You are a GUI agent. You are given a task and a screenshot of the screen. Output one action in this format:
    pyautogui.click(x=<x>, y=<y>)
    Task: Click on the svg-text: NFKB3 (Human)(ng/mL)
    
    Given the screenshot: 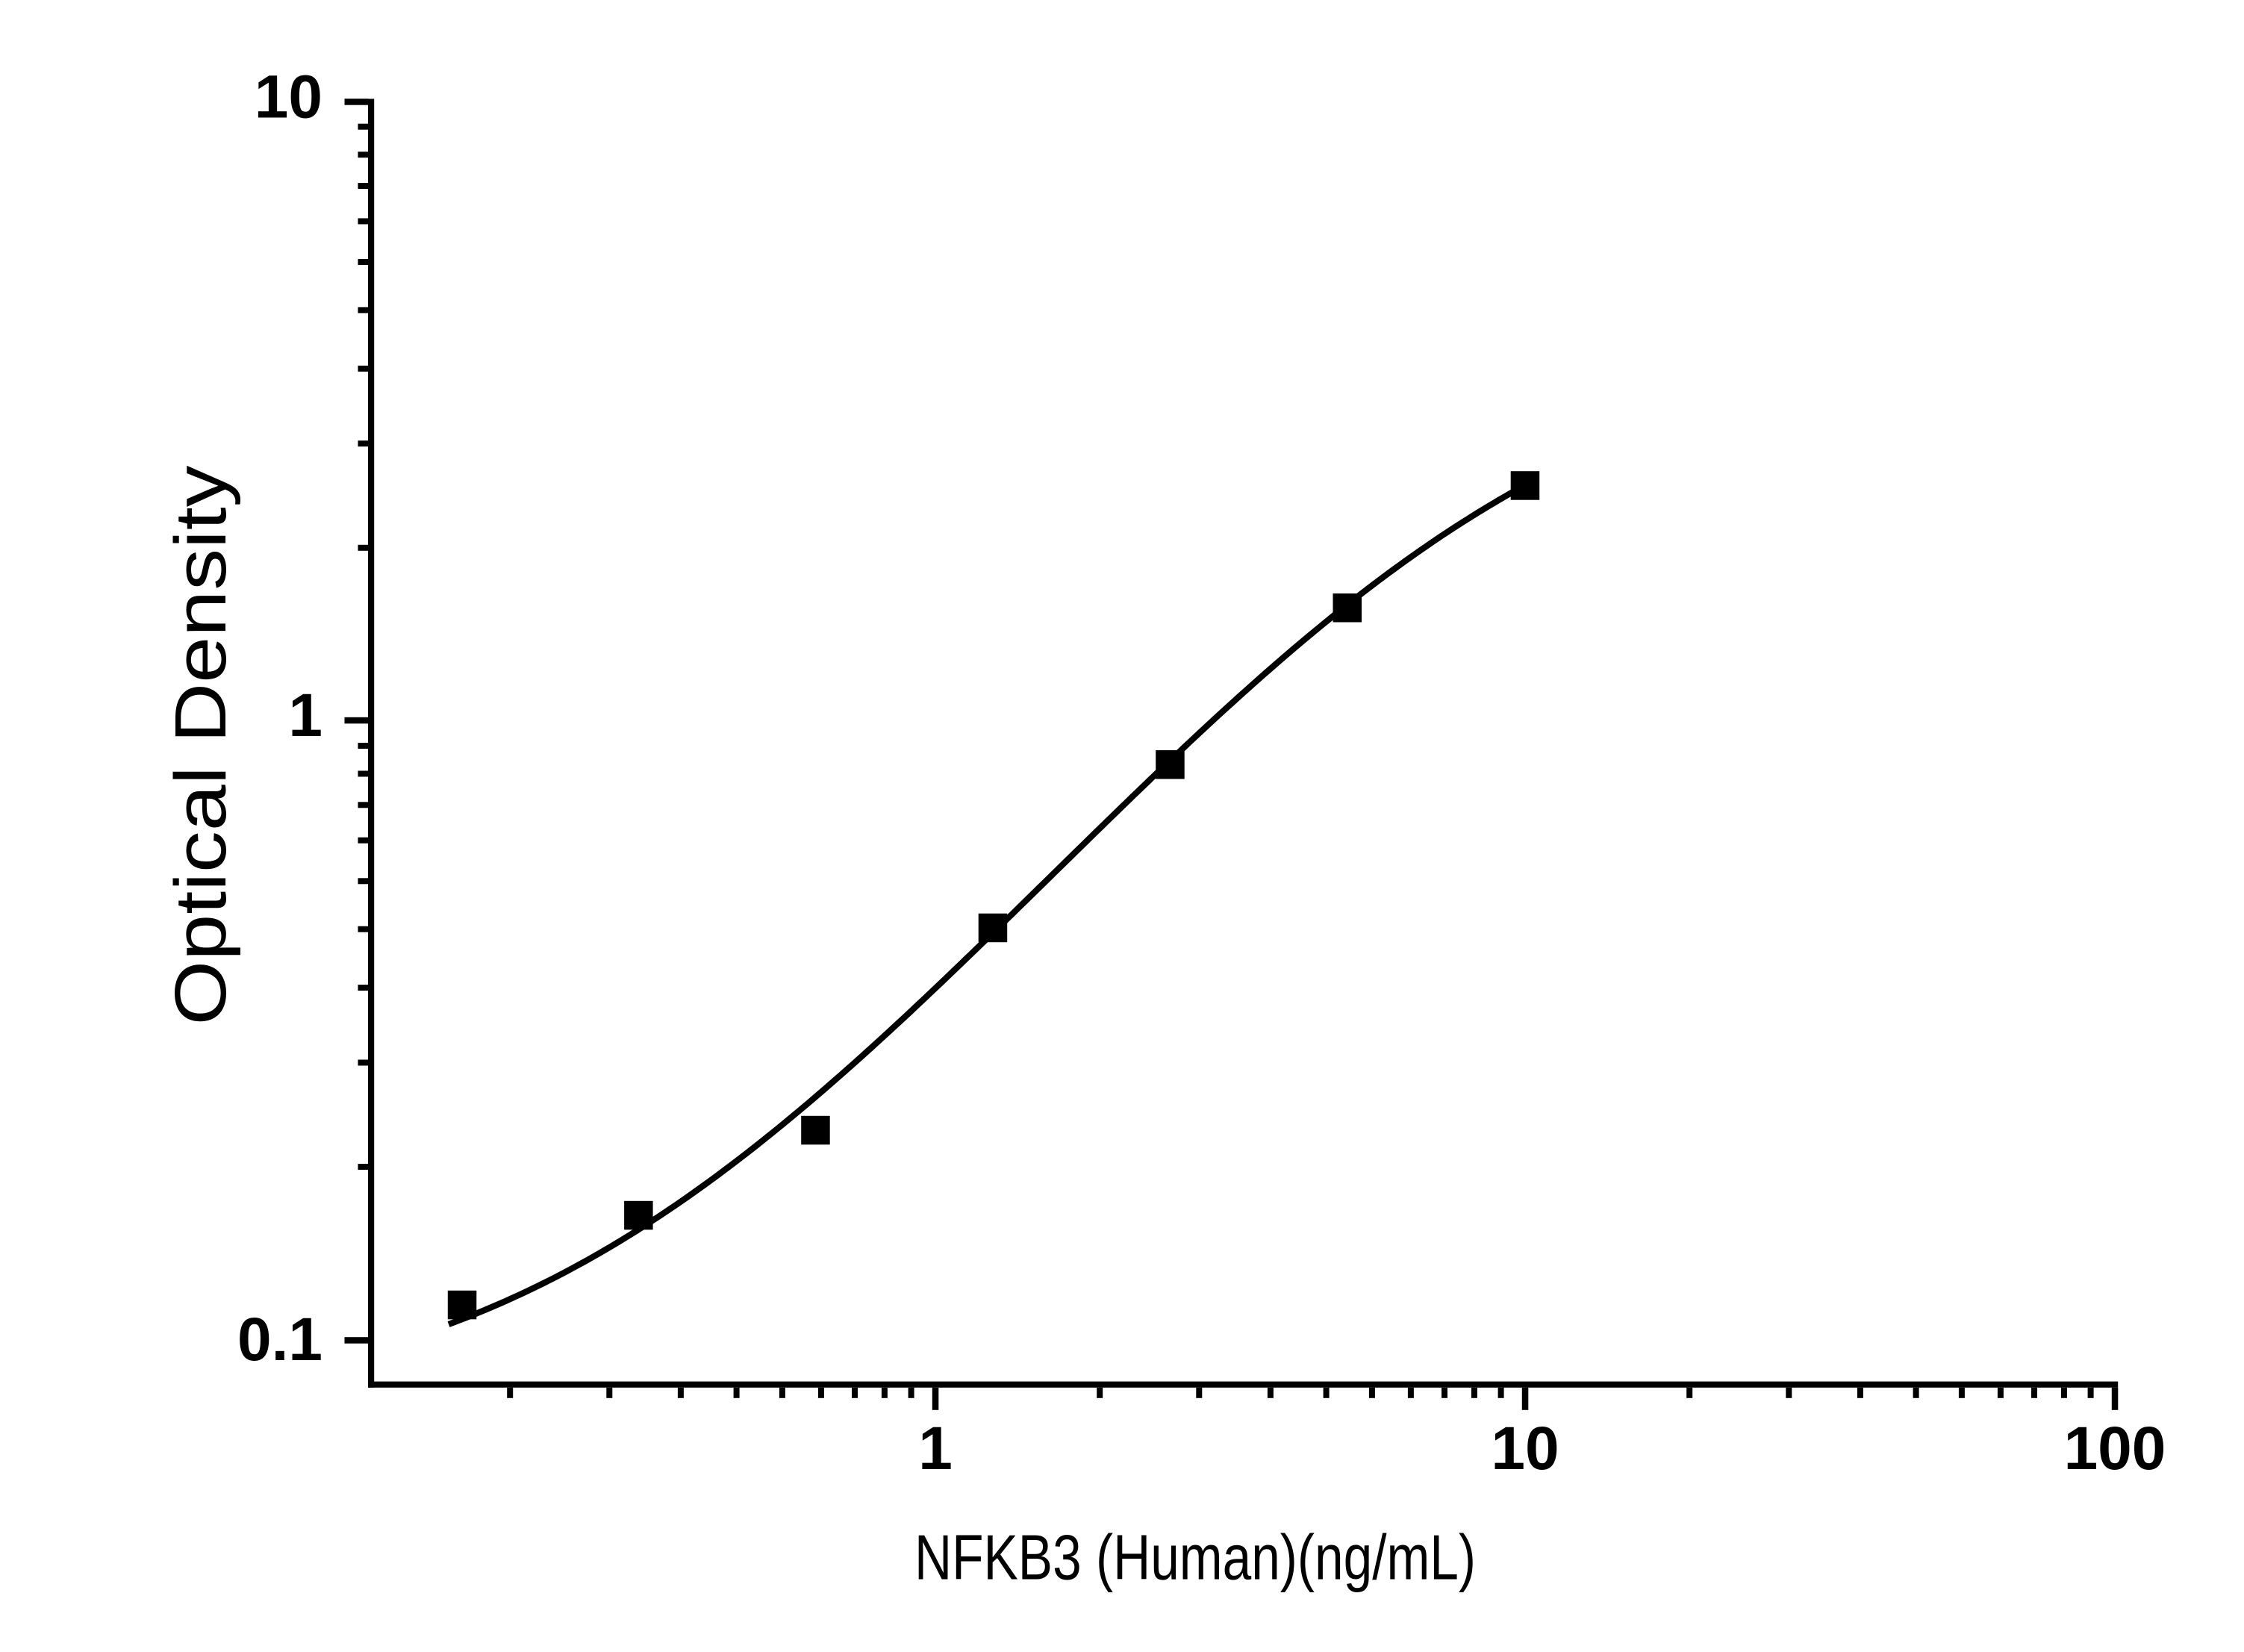 What is the action you would take?
    pyautogui.click(x=1195, y=1559)
    